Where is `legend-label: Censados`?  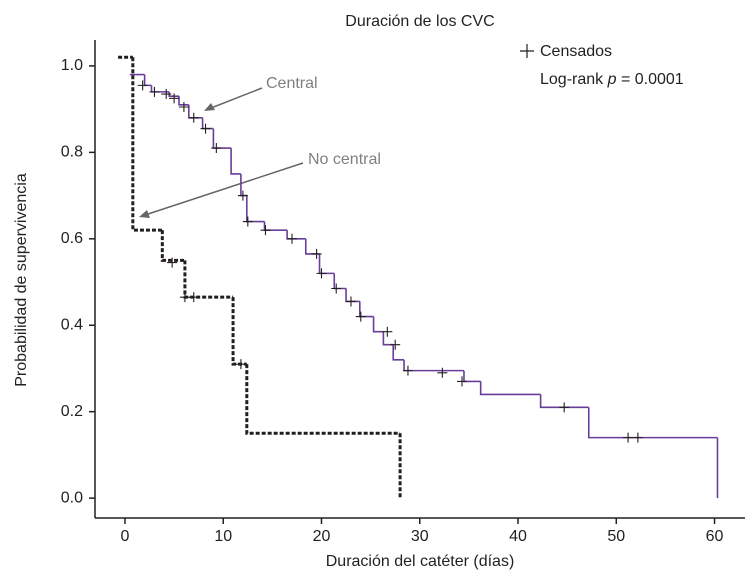 legend-label: Censados is located at coordinates (576, 51).